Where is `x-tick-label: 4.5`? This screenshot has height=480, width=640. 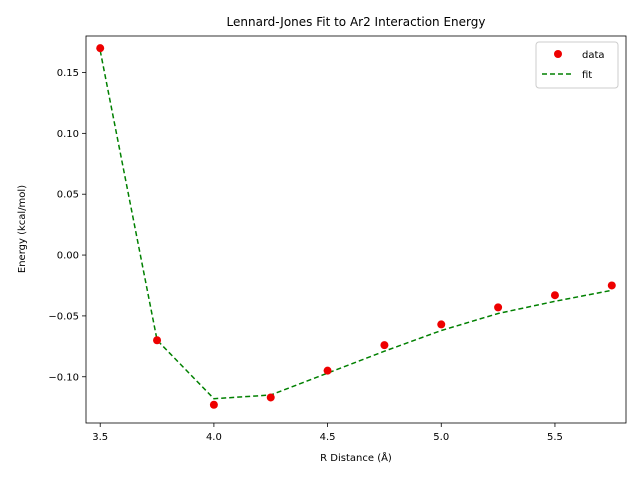 x-tick-label: 4.5 is located at coordinates (328, 437).